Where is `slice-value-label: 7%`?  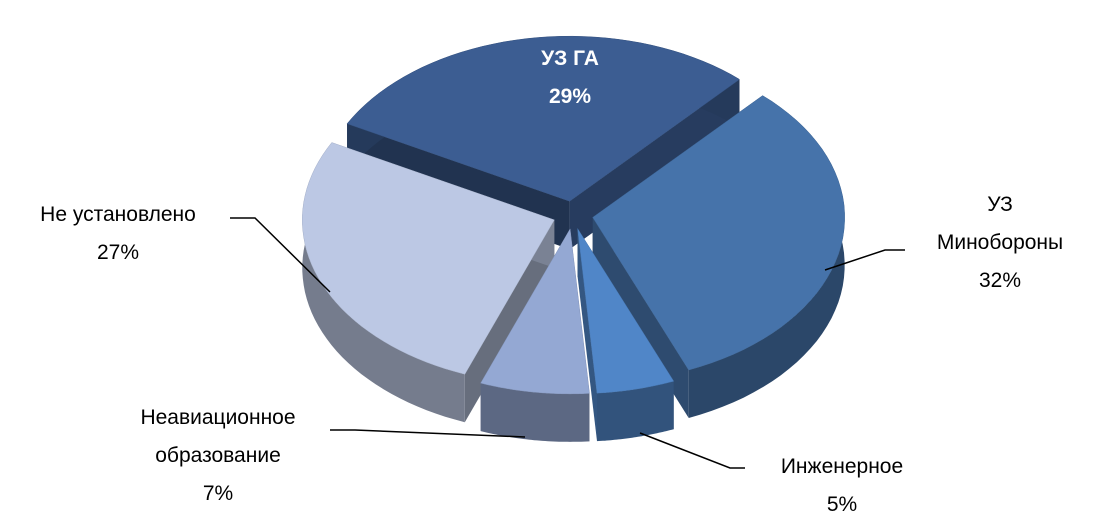
slice-value-label: 7% is located at coordinates (218, 493).